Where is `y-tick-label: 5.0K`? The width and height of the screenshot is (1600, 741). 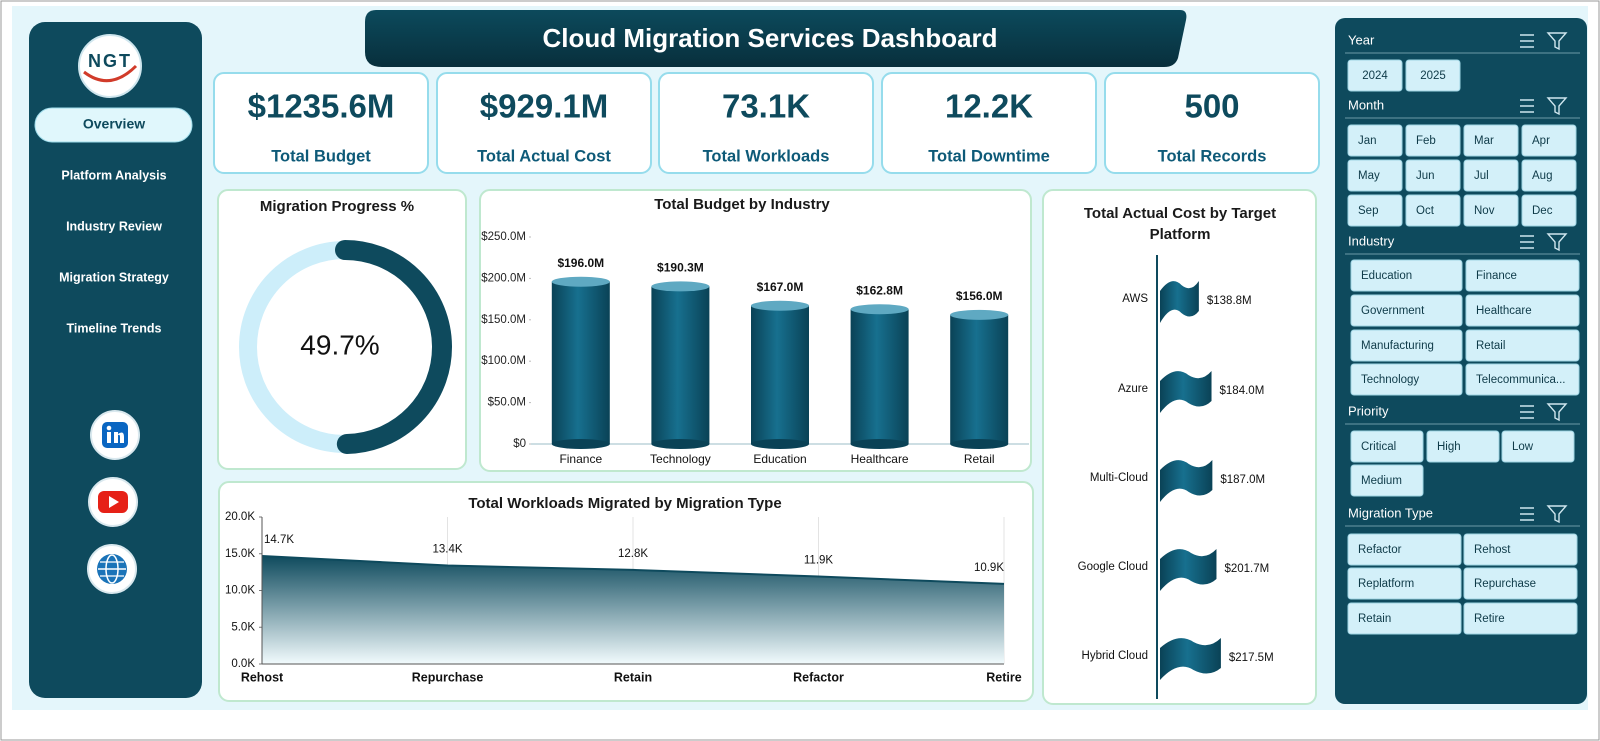 y-tick-label: 5.0K is located at coordinates (243, 627).